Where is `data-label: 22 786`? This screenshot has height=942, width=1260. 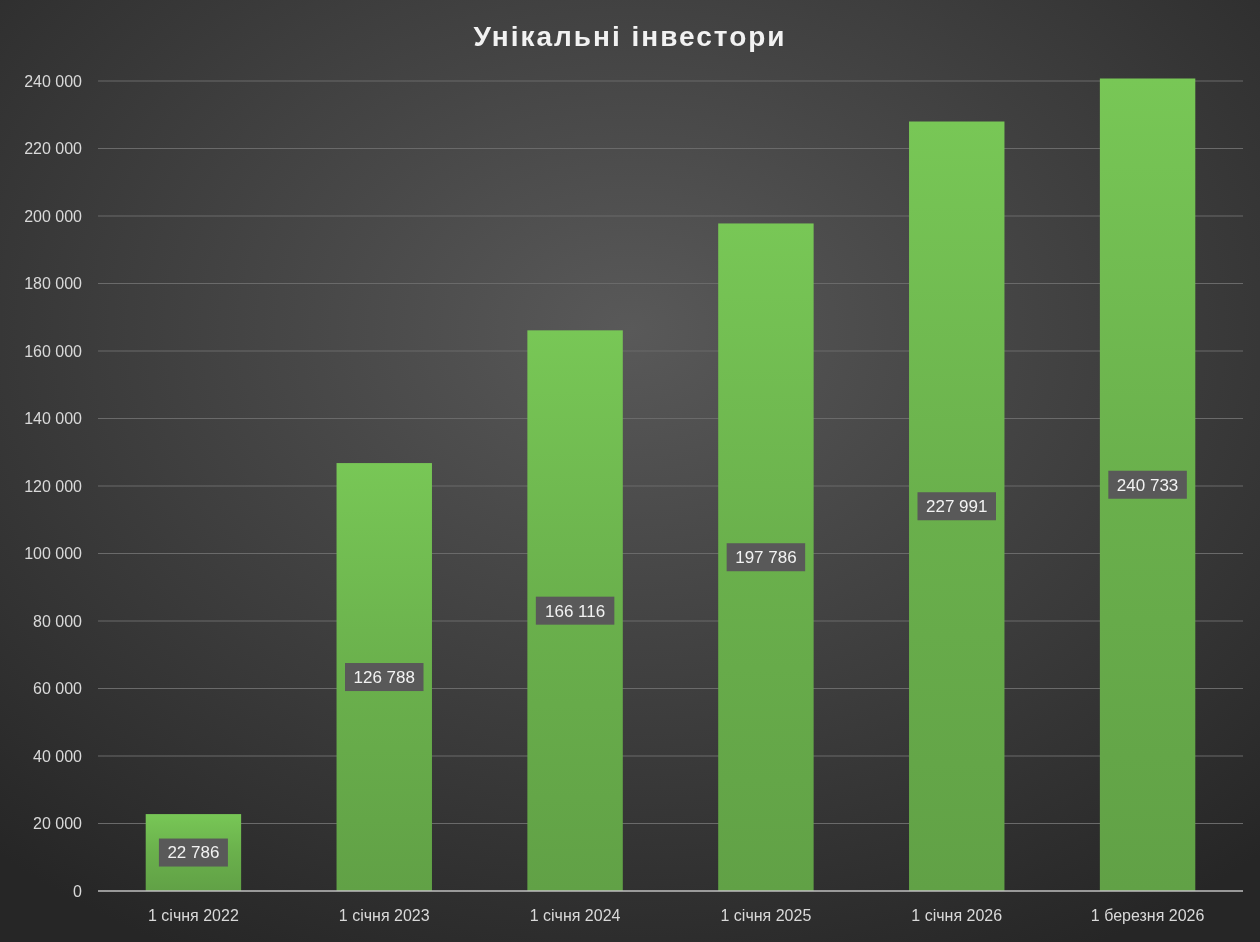 data-label: 22 786 is located at coordinates (193, 853).